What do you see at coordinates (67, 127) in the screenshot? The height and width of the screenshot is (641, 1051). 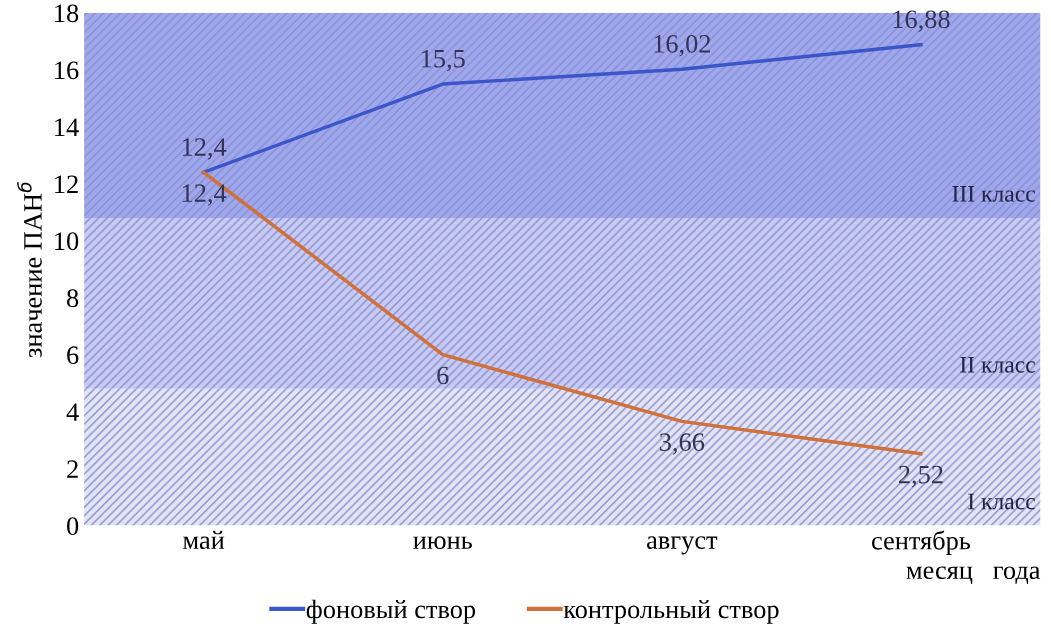 I see `y-tick-label: 14` at bounding box center [67, 127].